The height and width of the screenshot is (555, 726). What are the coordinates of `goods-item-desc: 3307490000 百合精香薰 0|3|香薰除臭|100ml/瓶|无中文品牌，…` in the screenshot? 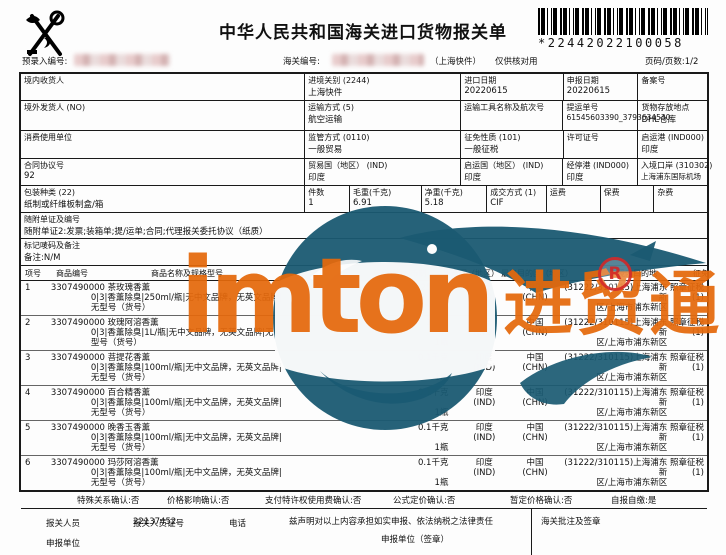 It's located at (199, 403).